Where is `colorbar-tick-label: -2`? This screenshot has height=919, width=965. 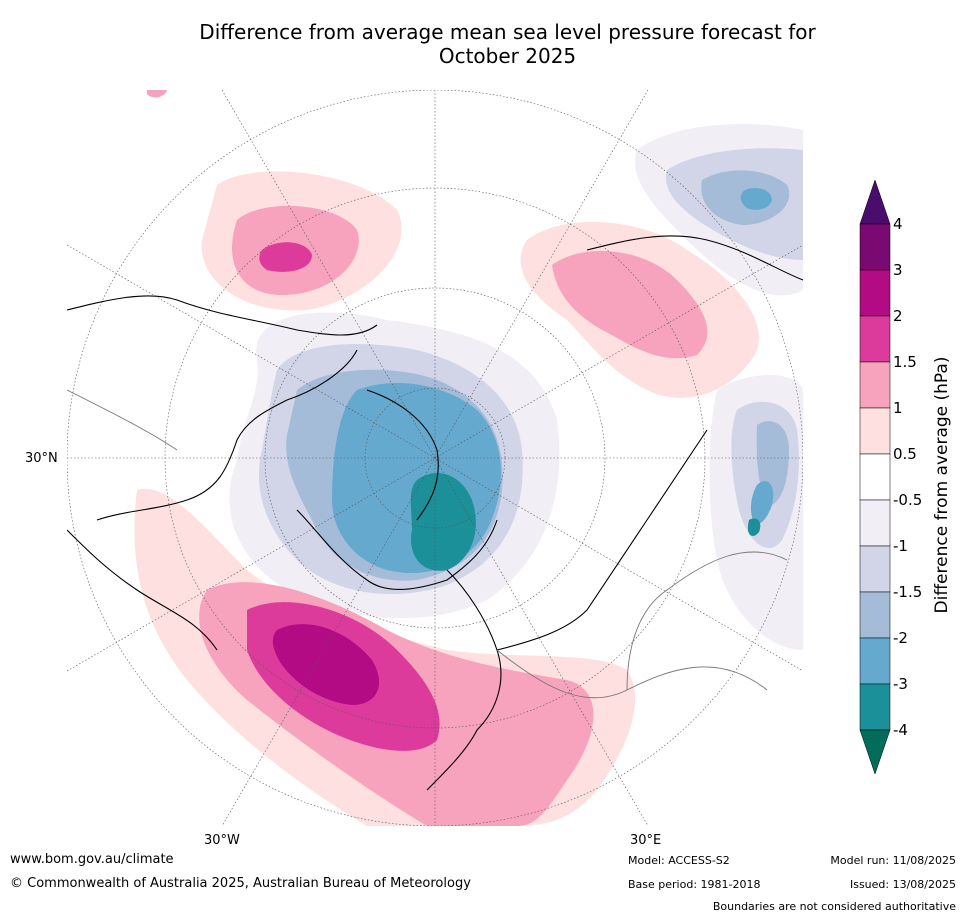
colorbar-tick-label: -2 is located at coordinates (900, 638).